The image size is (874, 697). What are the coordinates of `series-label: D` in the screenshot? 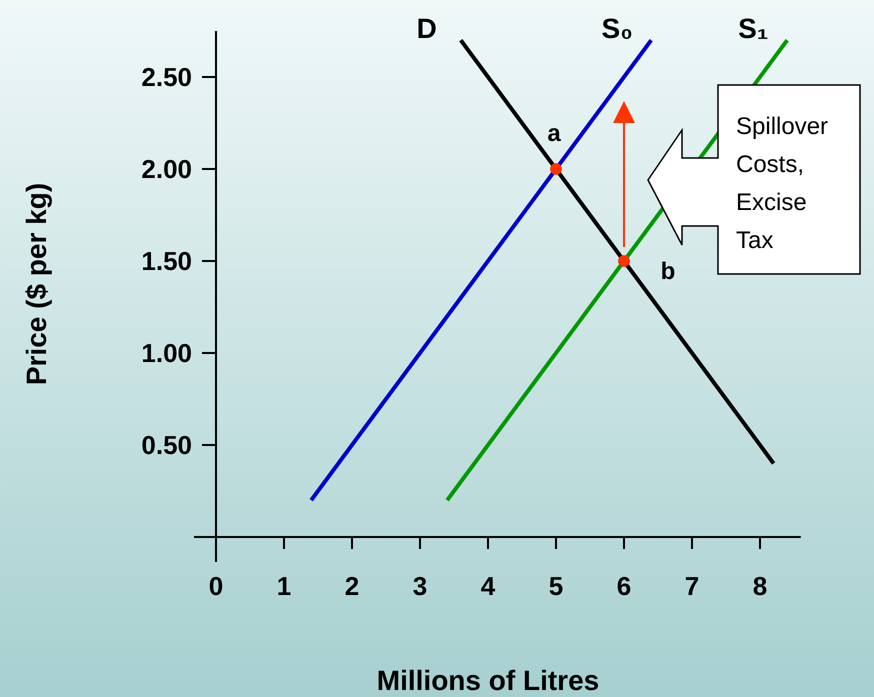 It's located at (426, 28).